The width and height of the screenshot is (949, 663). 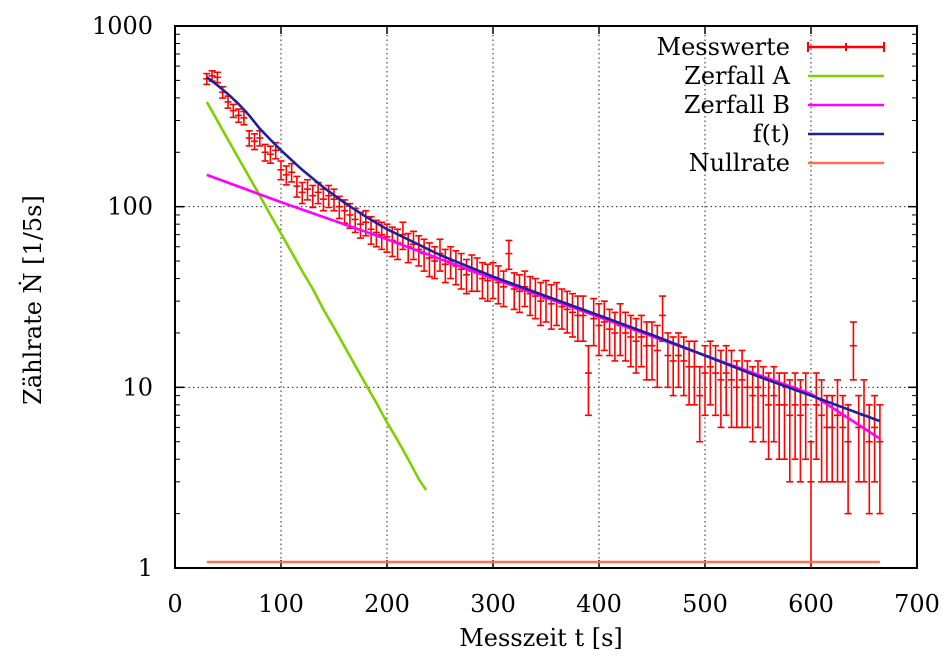 What do you see at coordinates (541, 638) in the screenshot?
I see `x-axis-label: Messzeit t [s]` at bounding box center [541, 638].